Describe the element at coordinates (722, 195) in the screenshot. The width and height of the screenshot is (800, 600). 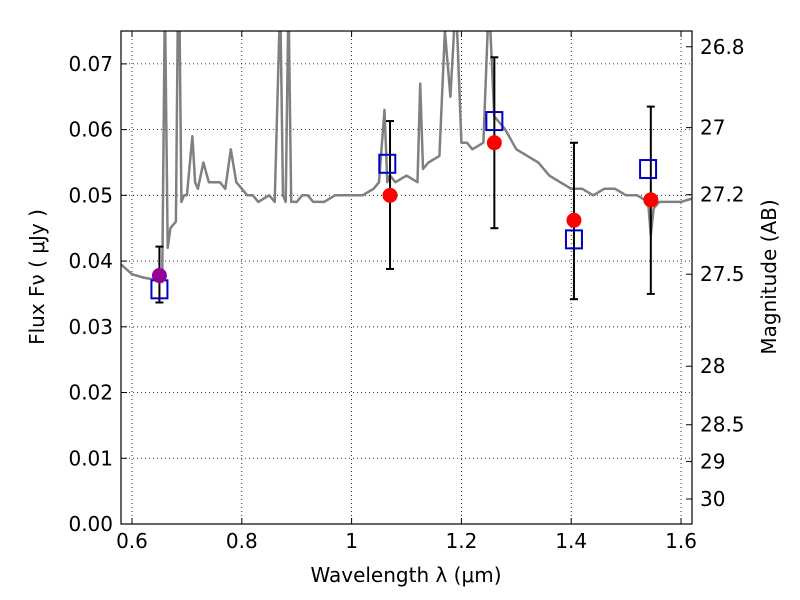
I see `y-right-tick-label: 27.2` at that location.